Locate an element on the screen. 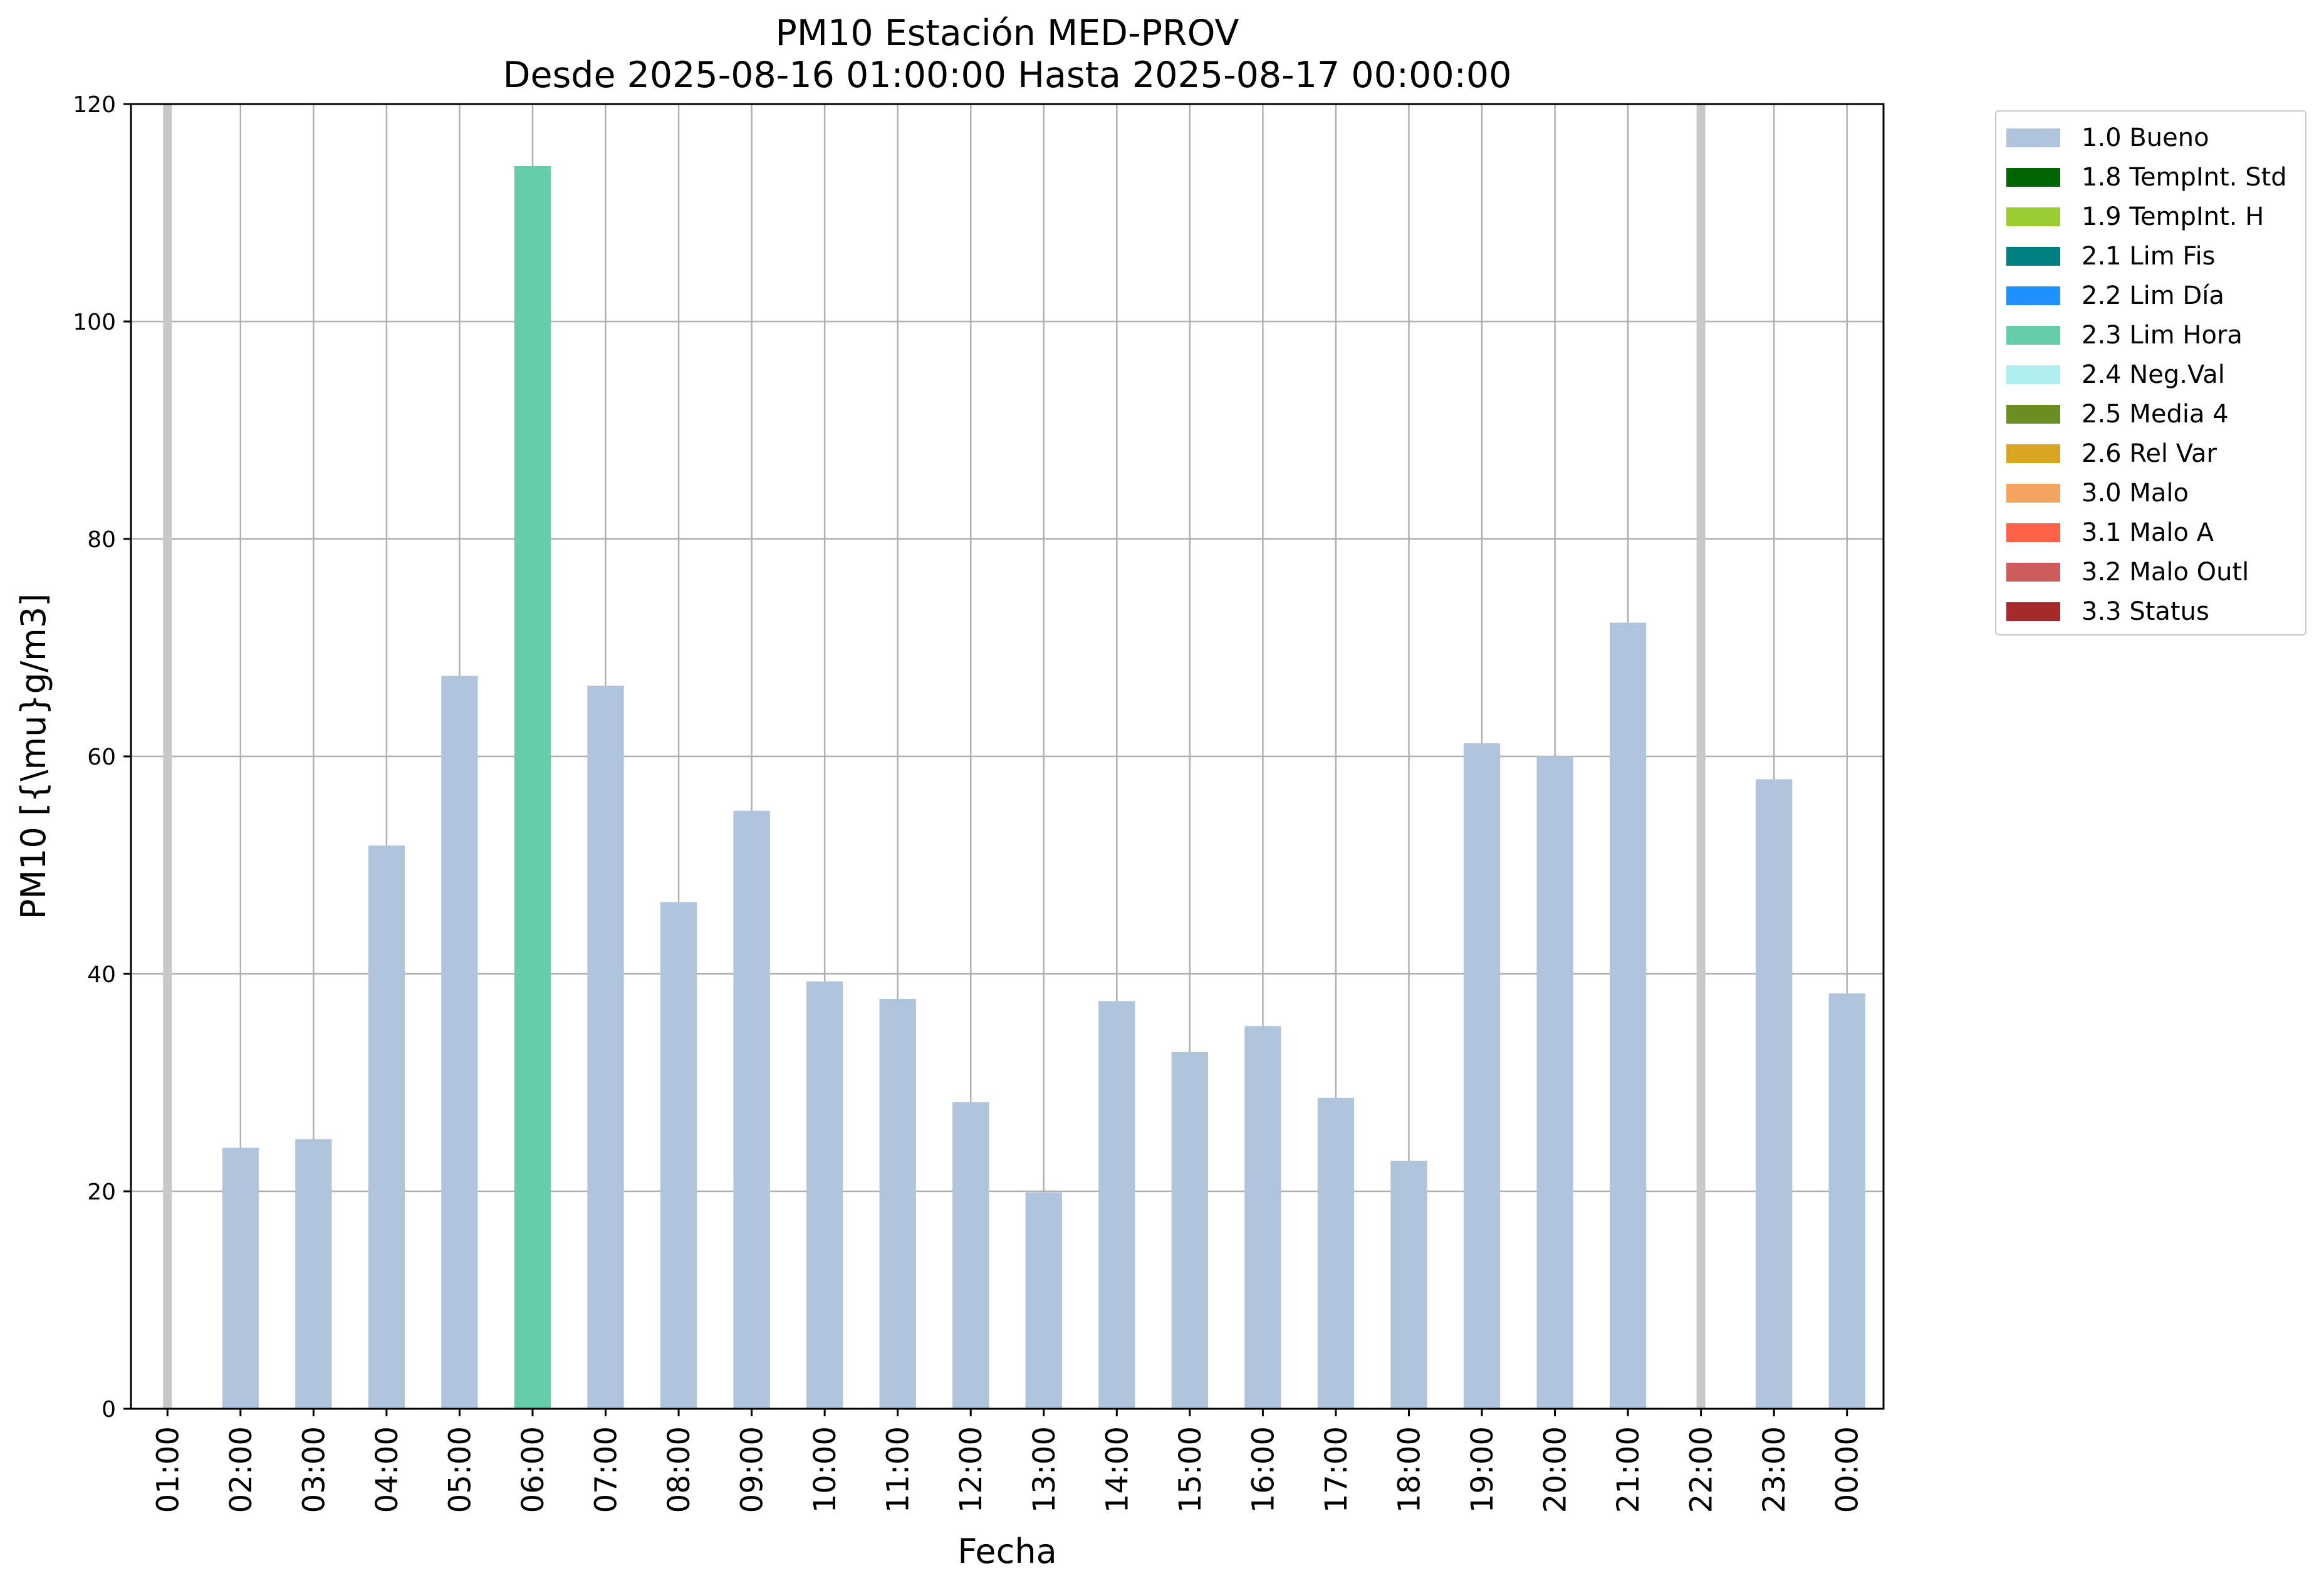 The image size is (2324, 1588). y-tick-label: 60 is located at coordinates (101, 757).